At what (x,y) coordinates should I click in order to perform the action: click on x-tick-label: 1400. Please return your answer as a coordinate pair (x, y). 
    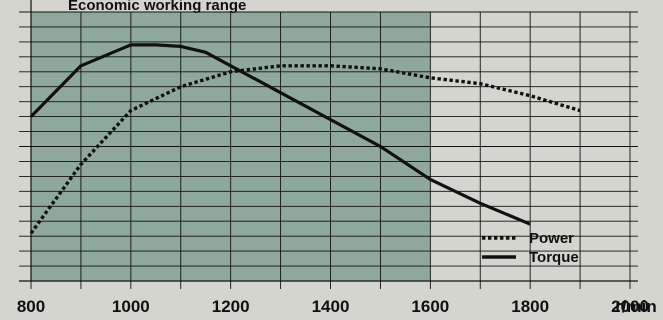
    Looking at the image, I should click on (331, 306).